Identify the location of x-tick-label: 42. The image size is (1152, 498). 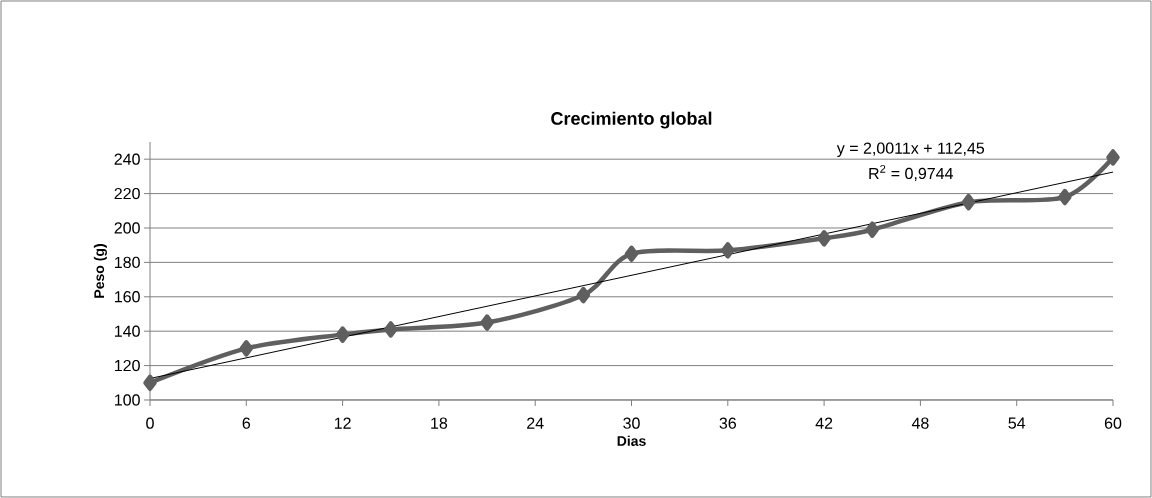
(824, 423).